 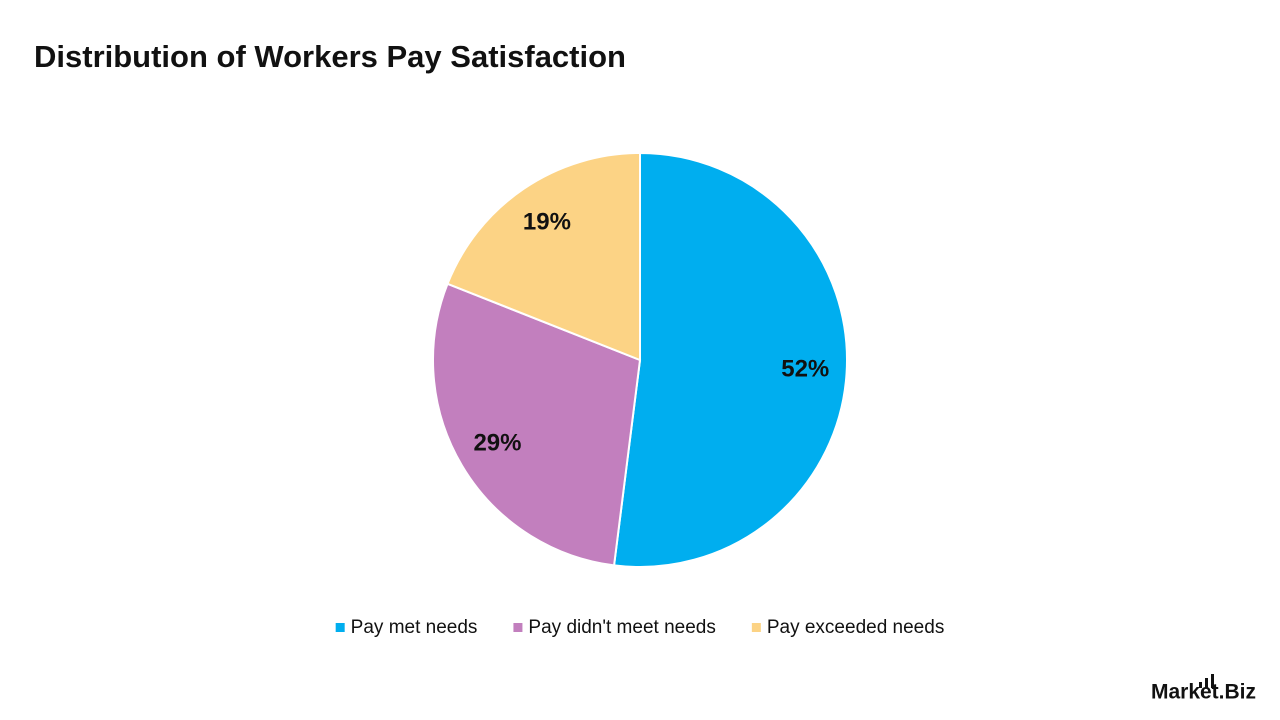 I want to click on data-label: 29%, so click(x=497, y=443).